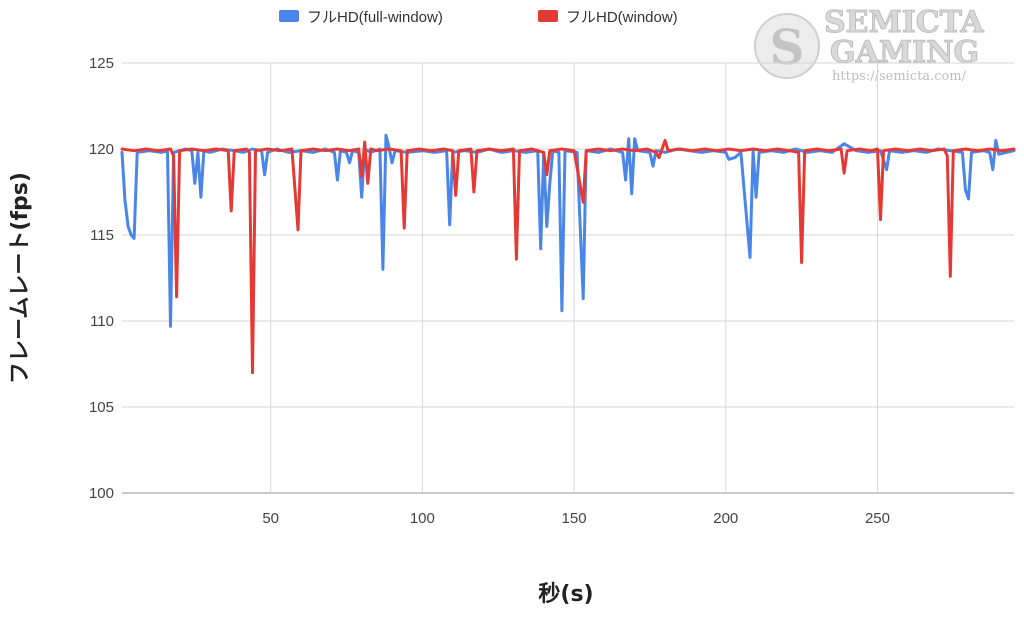 Image resolution: width=1024 pixels, height=622 pixels. Describe the element at coordinates (20, 278) in the screenshot. I see `y-axis-title: フレームレート(fps)` at that location.